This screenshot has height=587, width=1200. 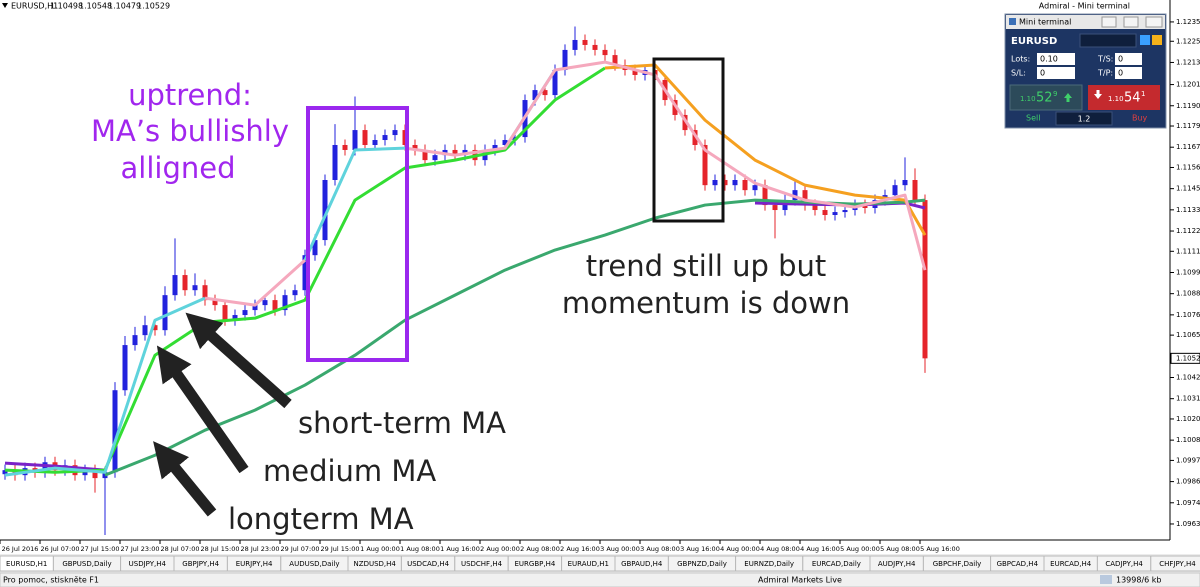 What do you see at coordinates (642, 564) in the screenshot?
I see `tab-label: GBPAUD,H4` at bounding box center [642, 564].